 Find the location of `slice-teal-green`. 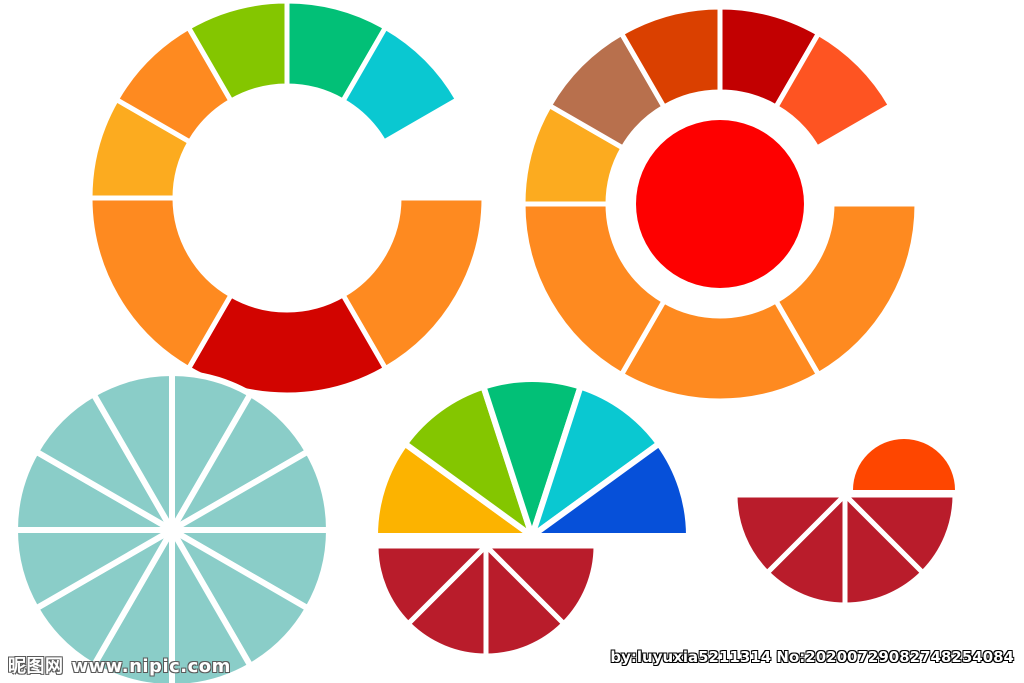

slice-teal-green is located at coordinates (532, 461).